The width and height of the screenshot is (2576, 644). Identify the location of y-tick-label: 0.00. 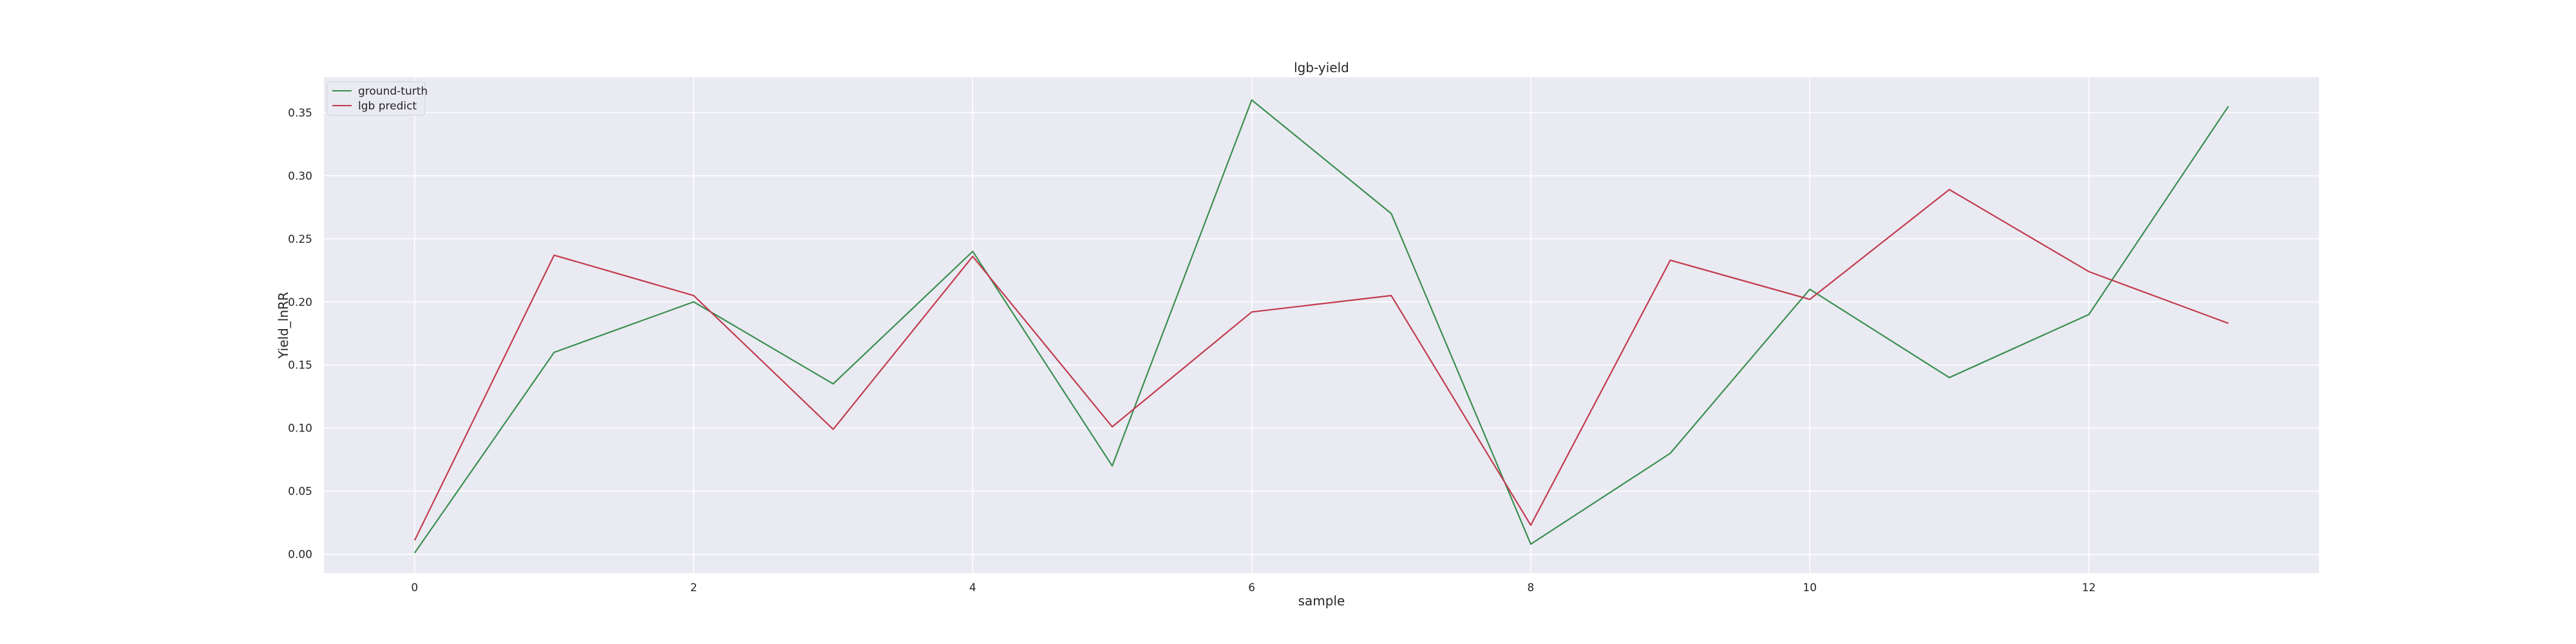
(300, 555).